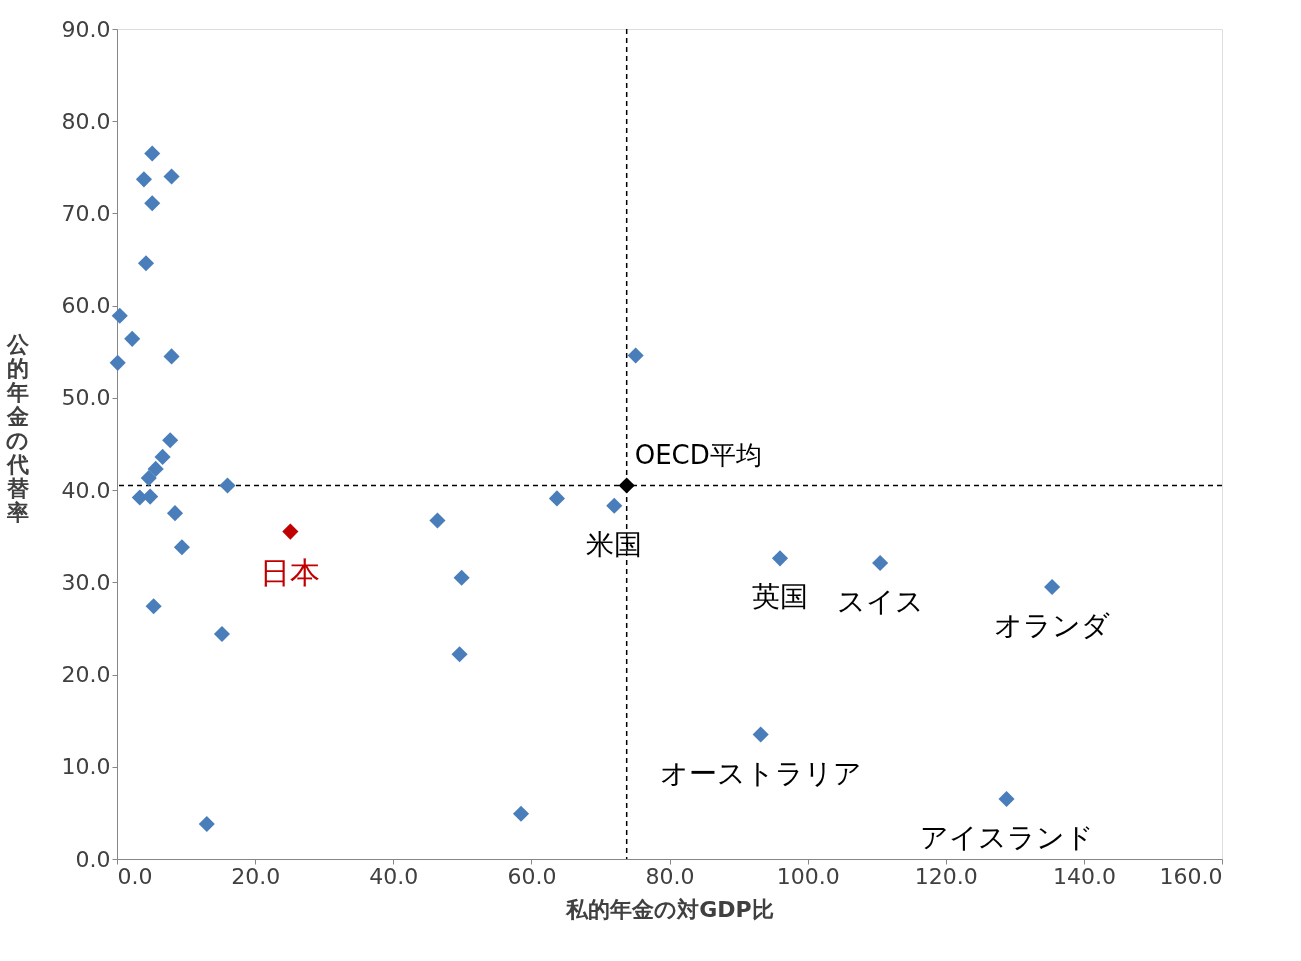  What do you see at coordinates (669, 909) in the screenshot?
I see `x-axis-title: 私的年金の対GDP比` at bounding box center [669, 909].